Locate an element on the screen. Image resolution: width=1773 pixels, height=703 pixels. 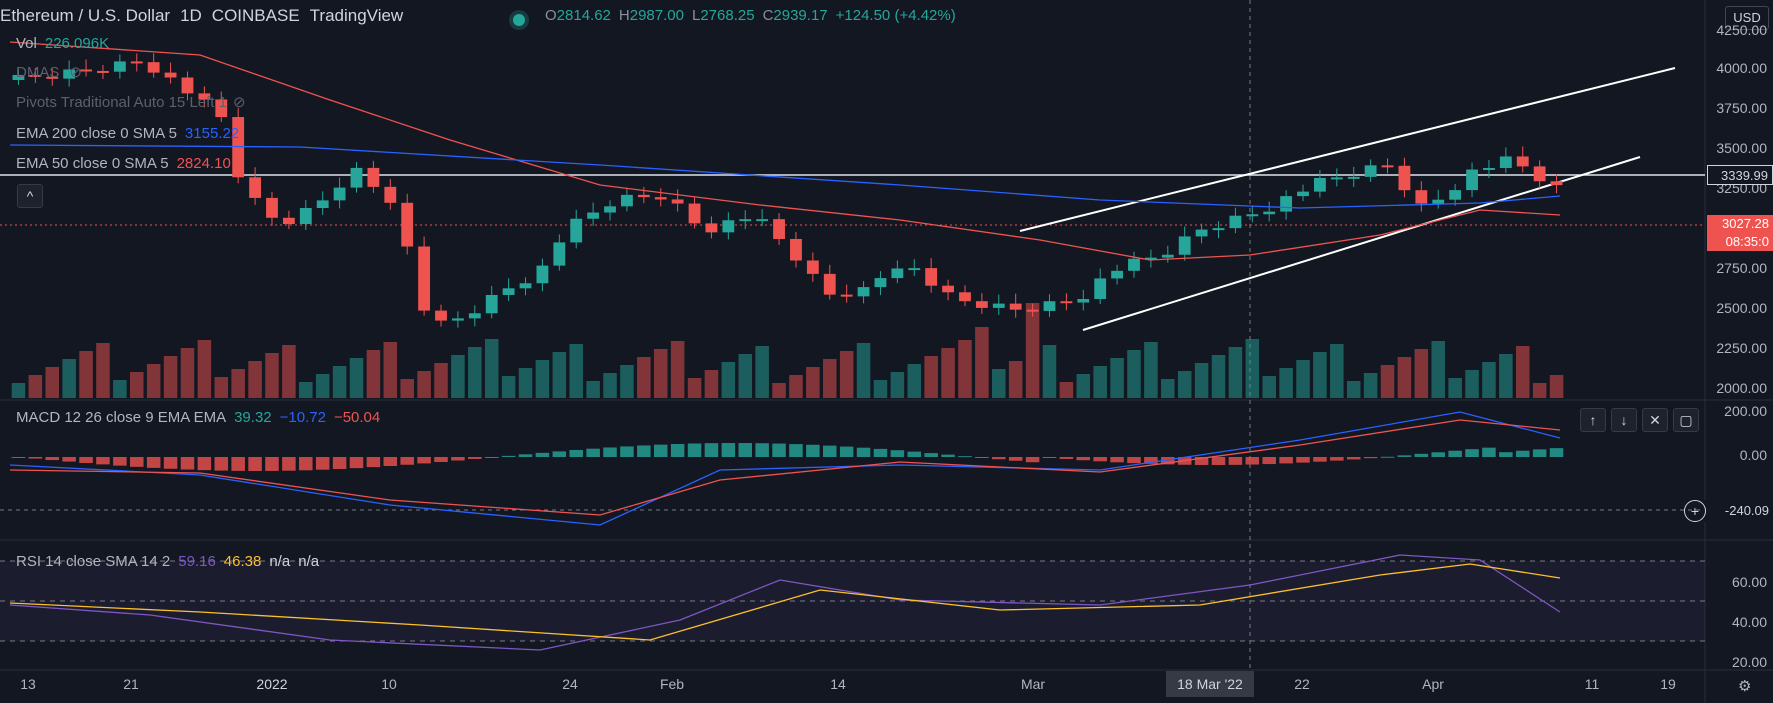
pane-maximize-button: ▢ is located at coordinates (1686, 420).